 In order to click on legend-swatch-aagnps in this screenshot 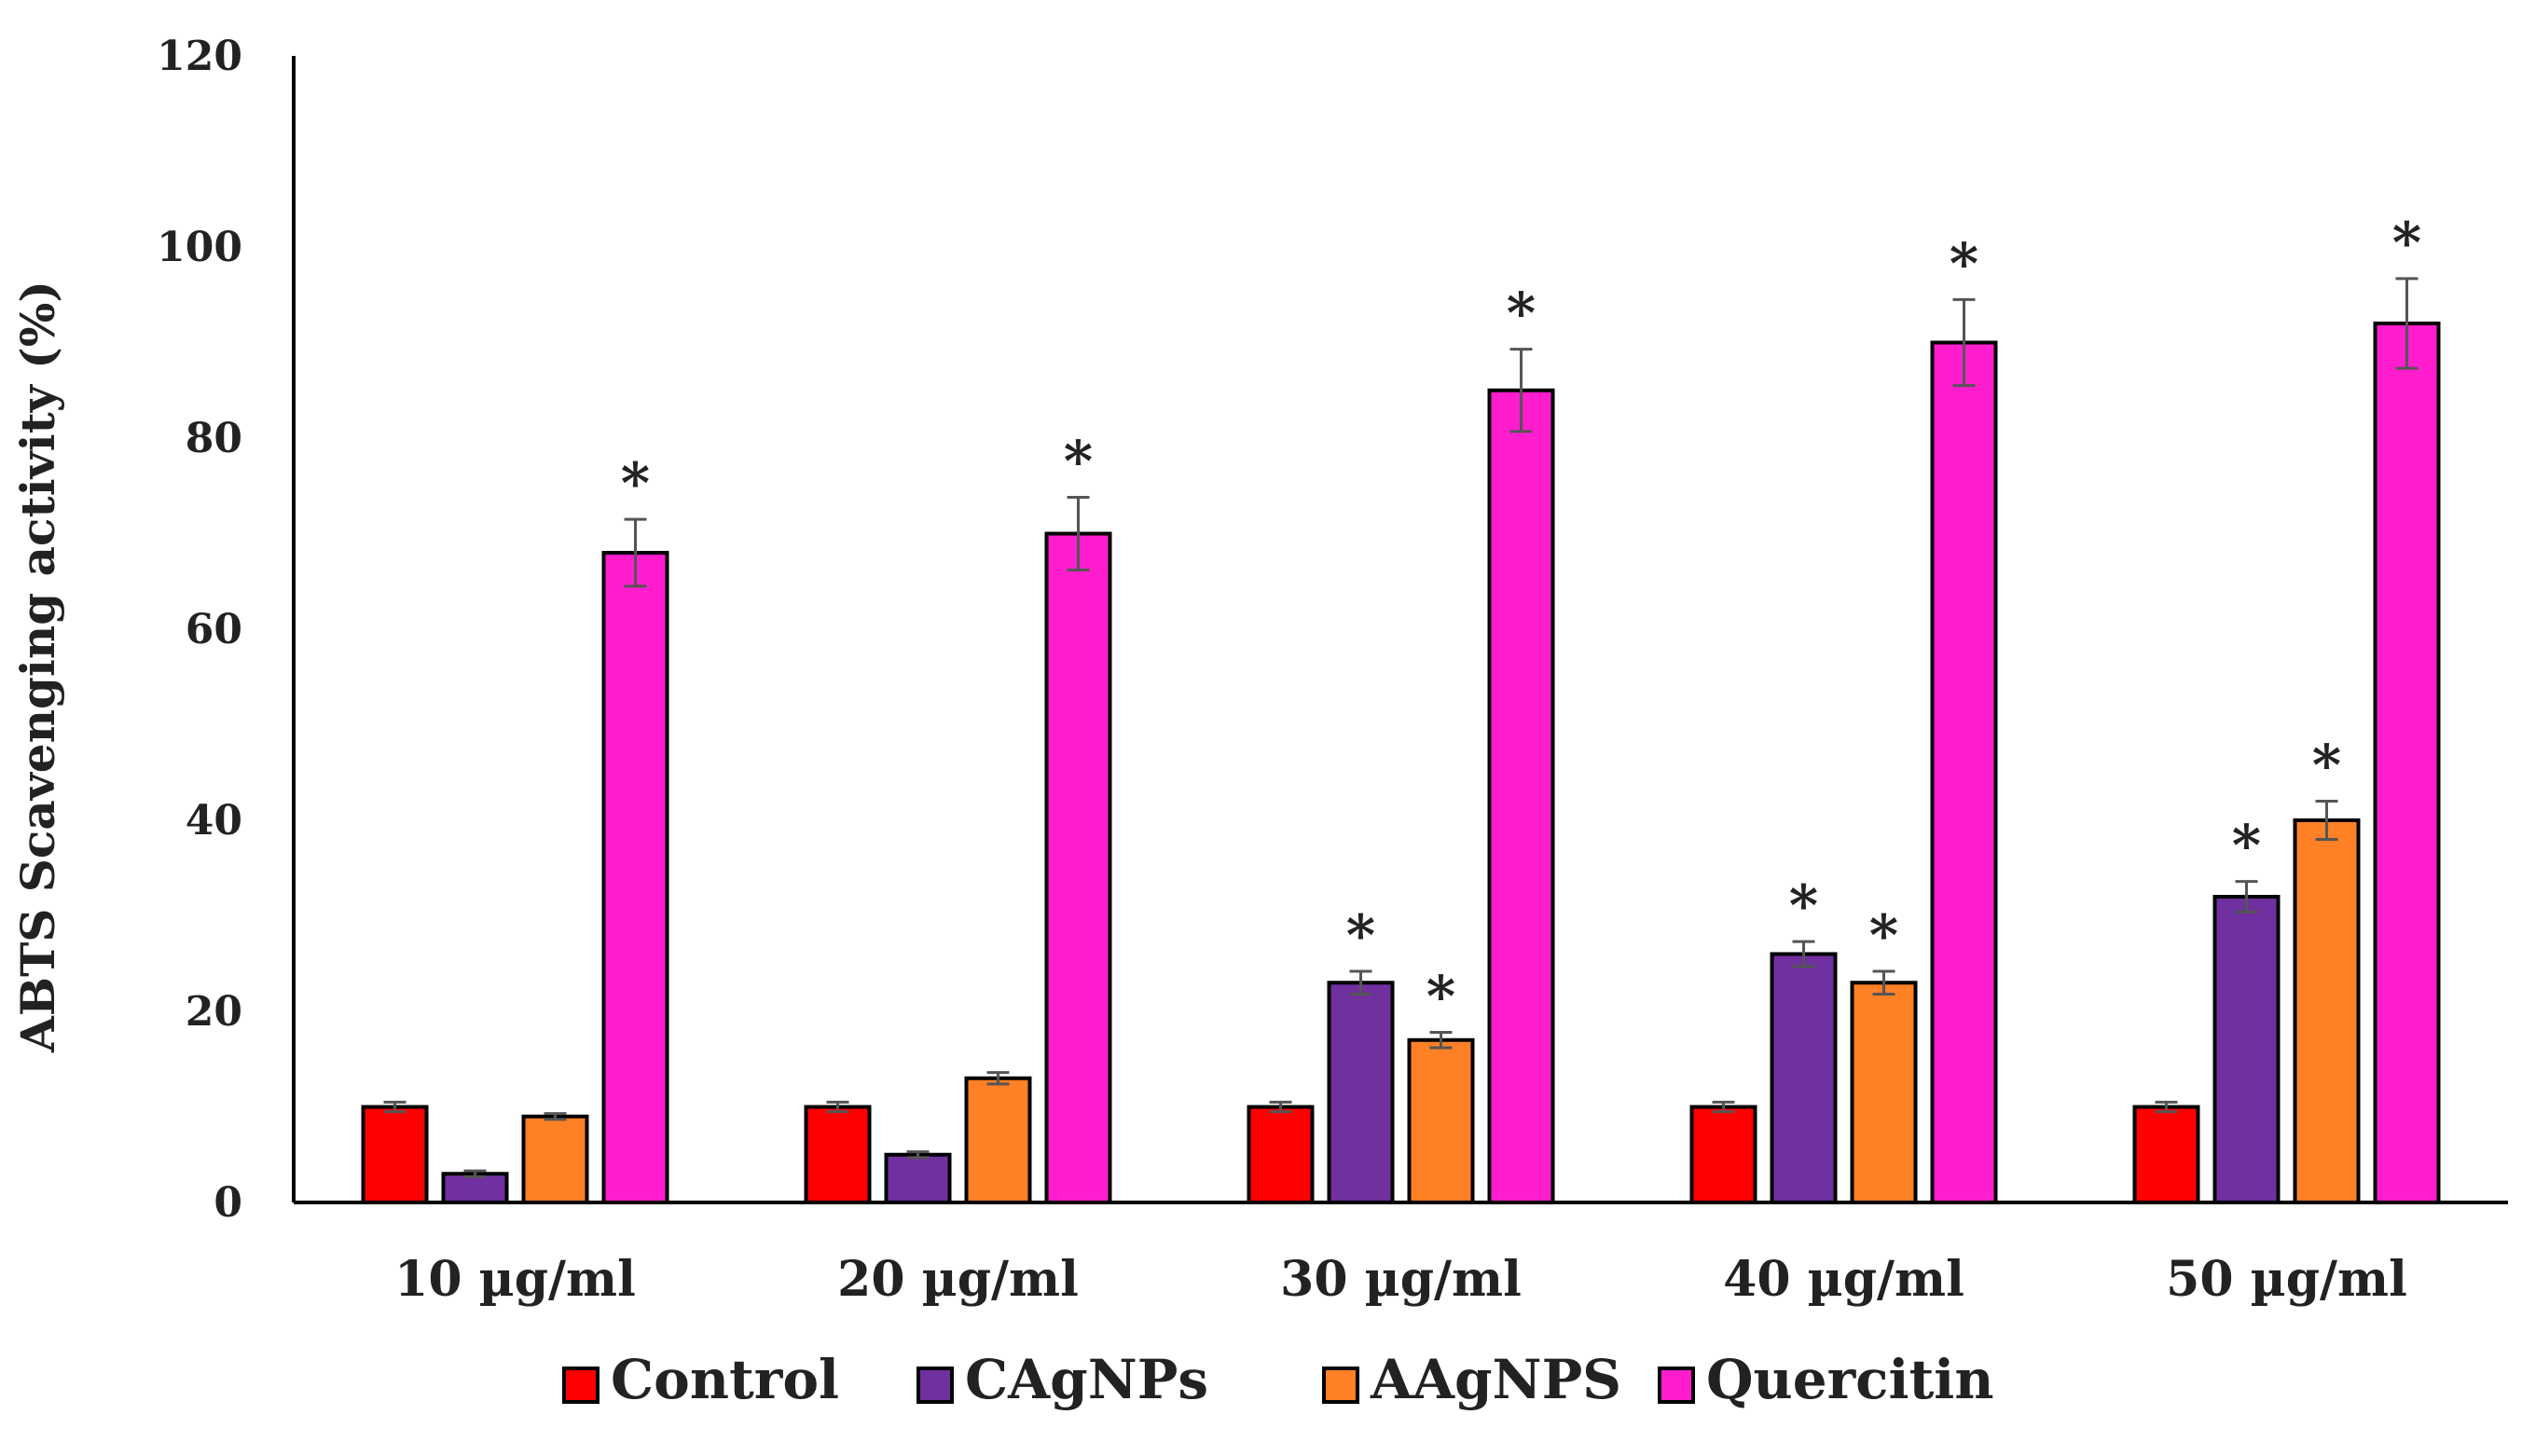, I will do `click(1340, 1385)`.